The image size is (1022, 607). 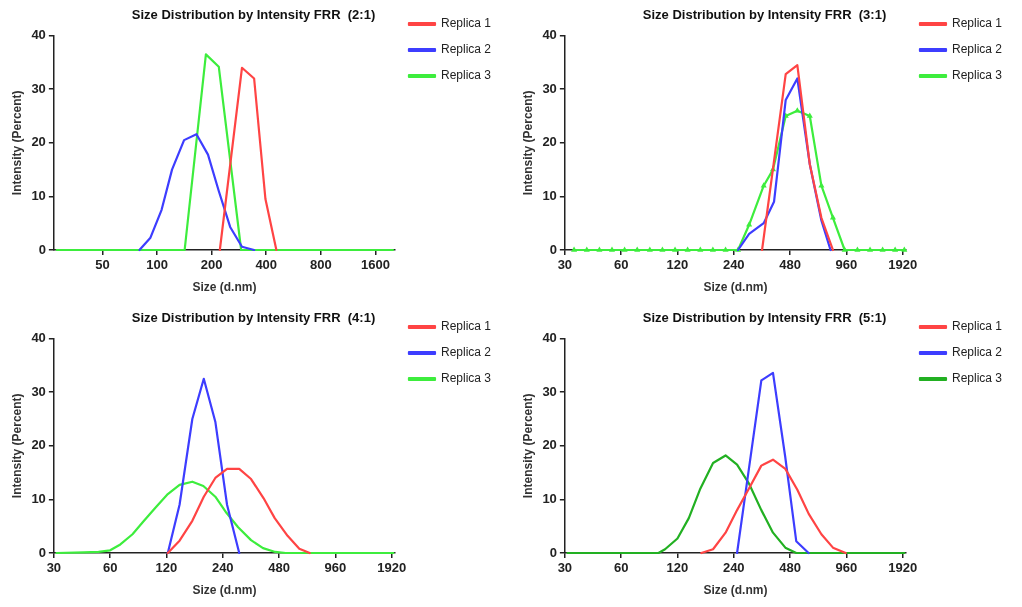 What do you see at coordinates (764, 318) in the screenshot?
I see `chart-title: Size Distribution by Intensity FRR (5:1)` at bounding box center [764, 318].